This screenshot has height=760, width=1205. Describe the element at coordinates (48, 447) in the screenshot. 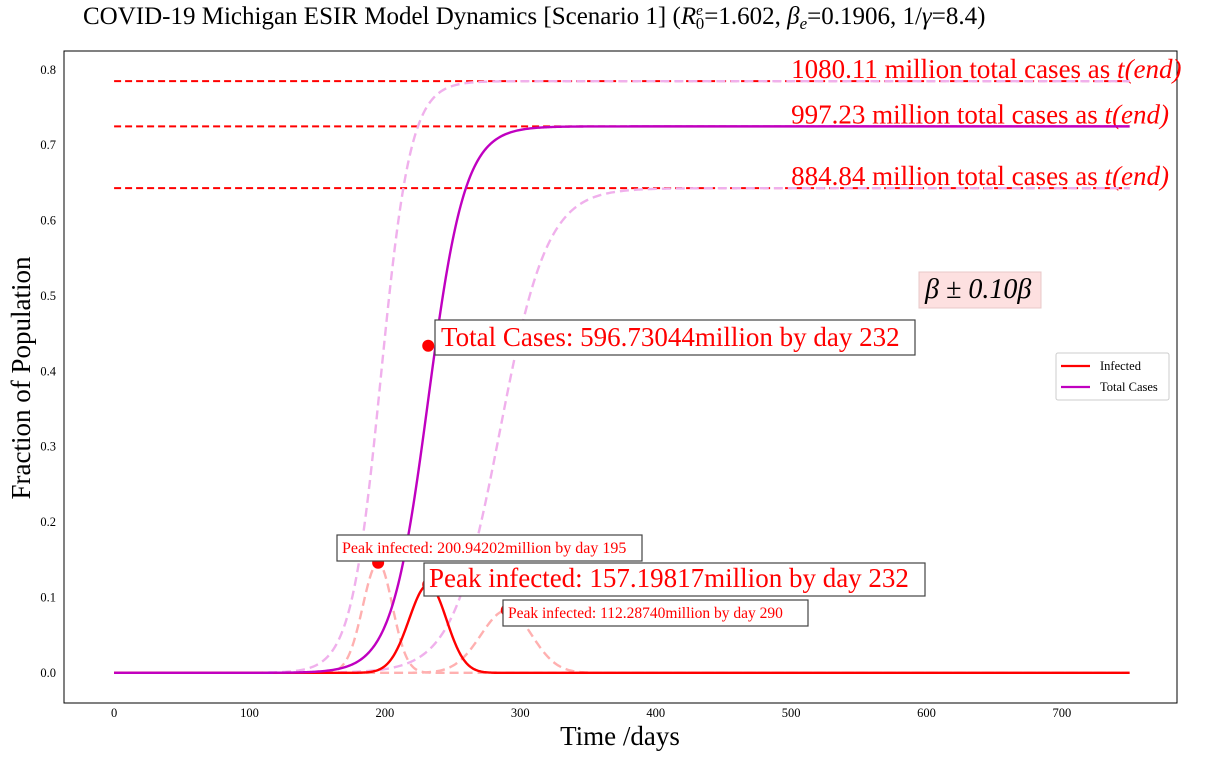

I see `y-tick-label: 0.3` at that location.